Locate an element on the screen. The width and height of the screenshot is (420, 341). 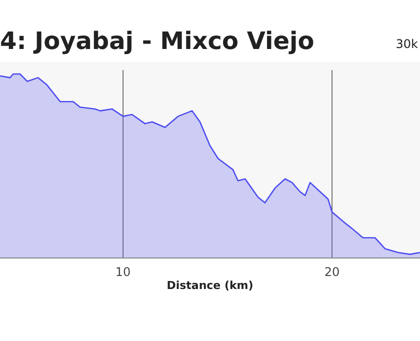
chart-subtitle: 30k is located at coordinates (407, 44).